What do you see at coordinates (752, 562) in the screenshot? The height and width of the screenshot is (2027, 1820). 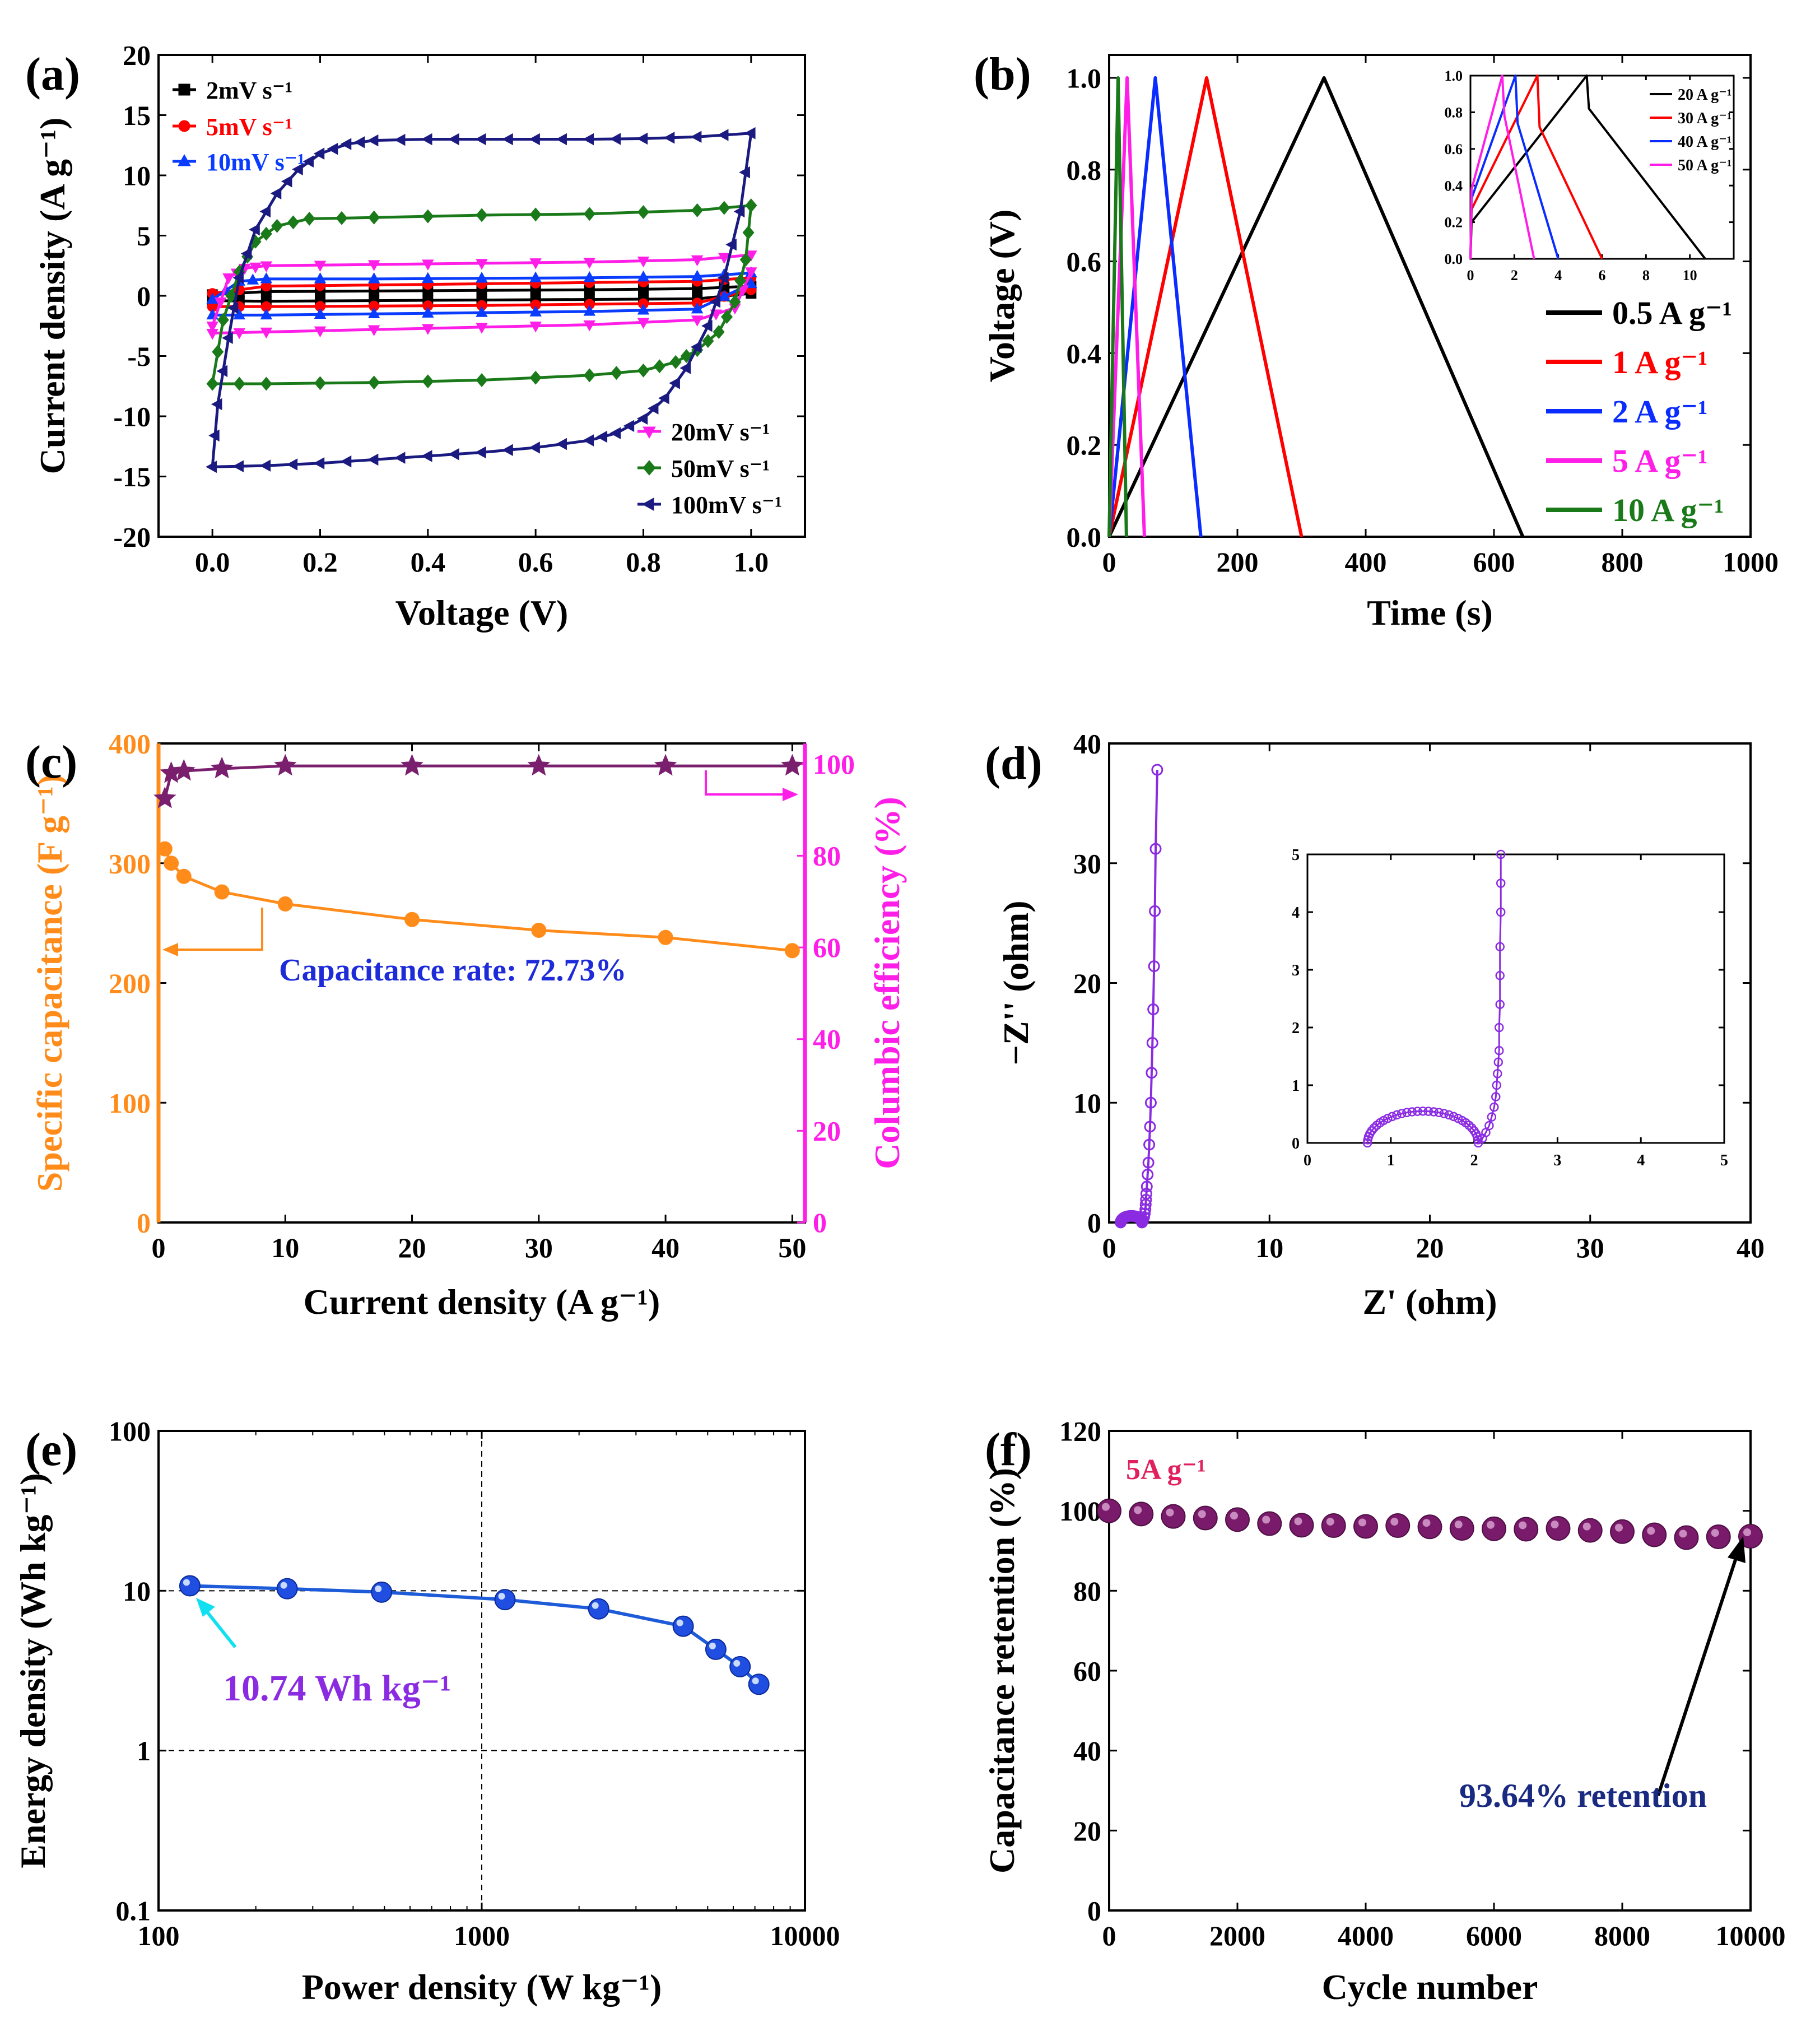 I see `x-tick-label: 1.0` at bounding box center [752, 562].